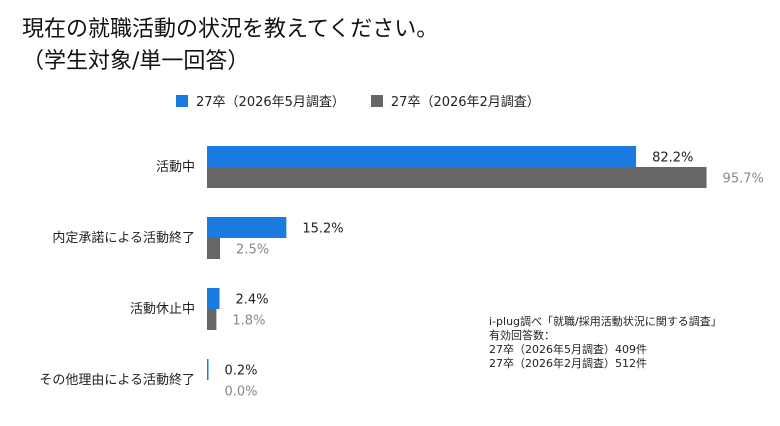  What do you see at coordinates (241, 392) in the screenshot?
I see `data-label: 0.0%` at bounding box center [241, 392].